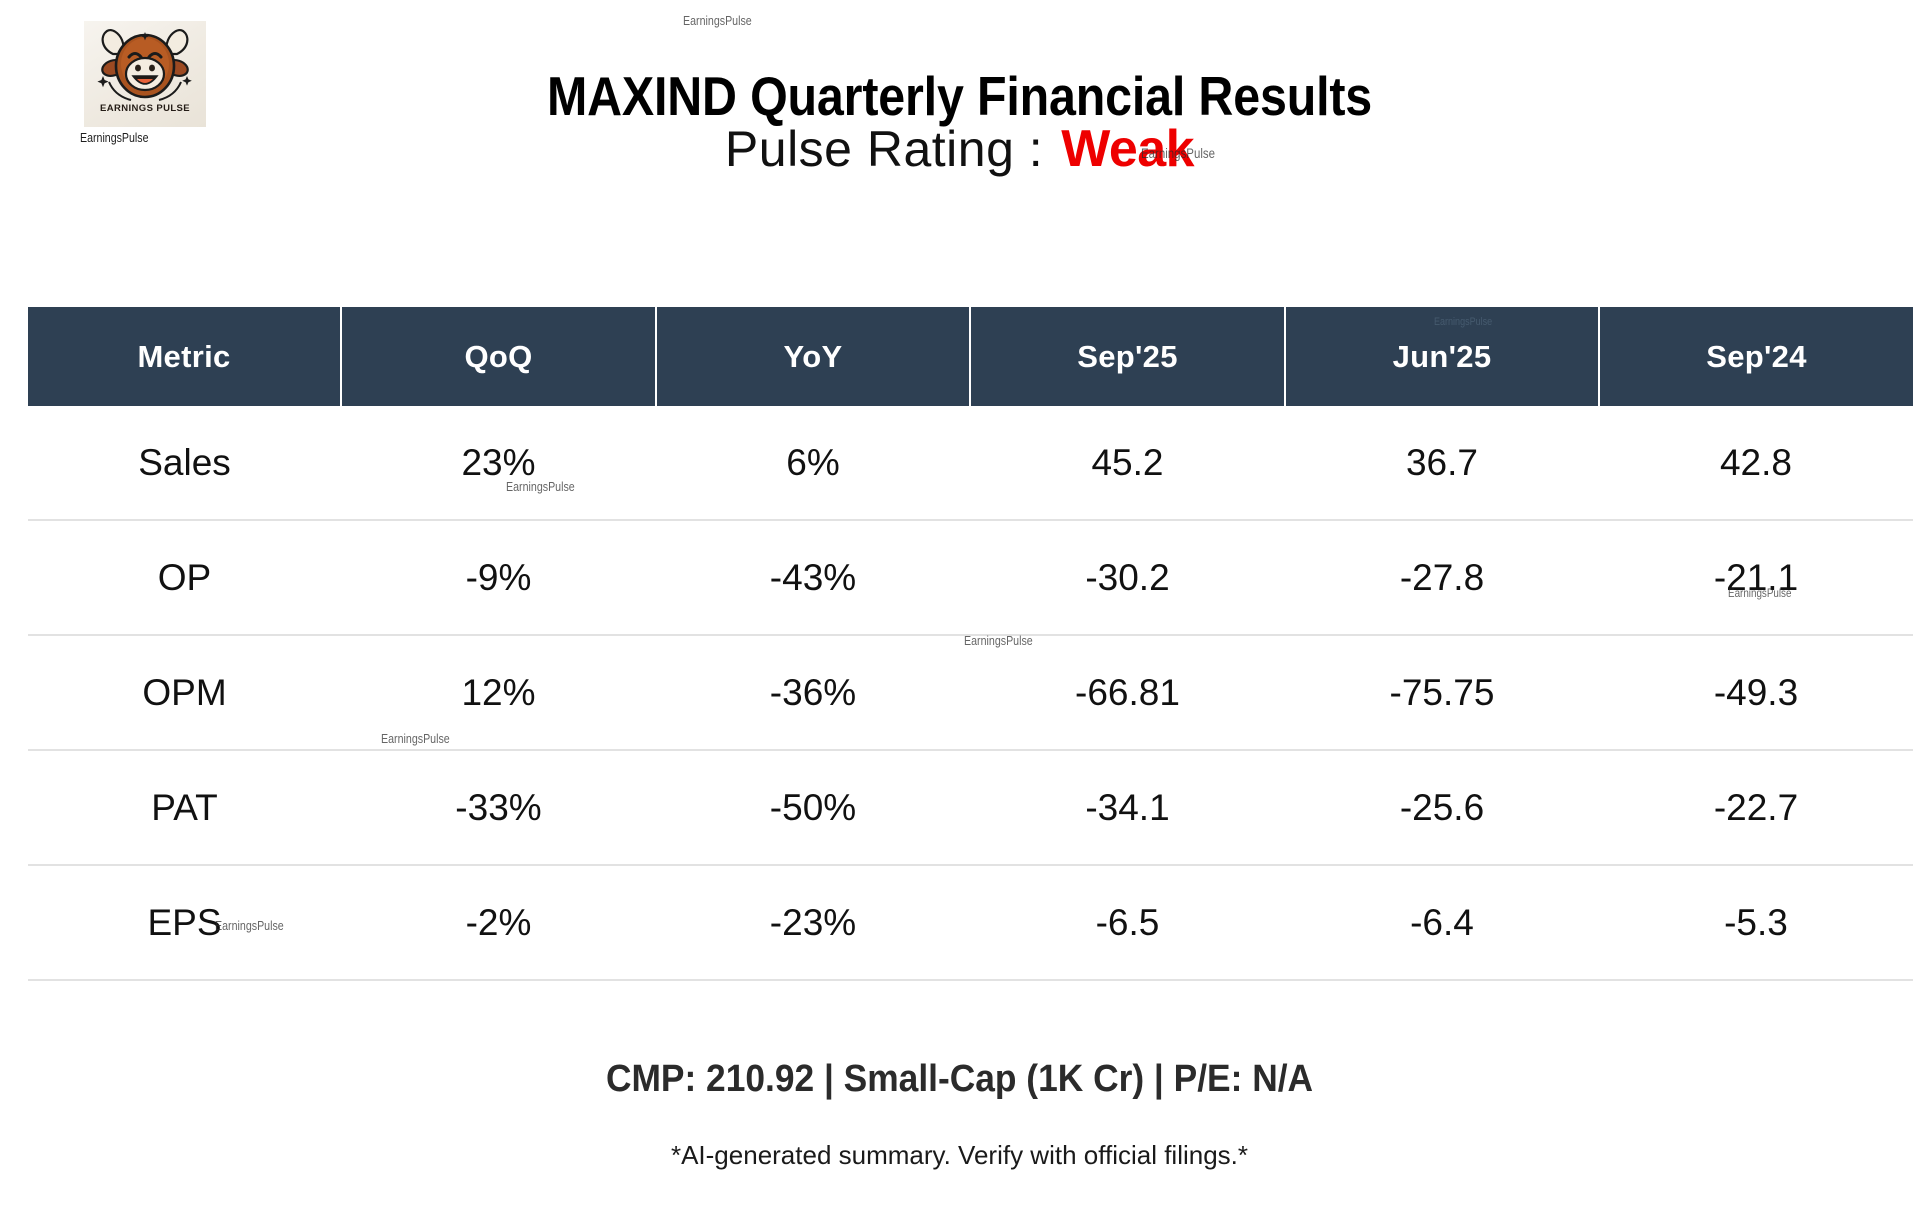  I want to click on row-metric-label: PAT, so click(184, 808).